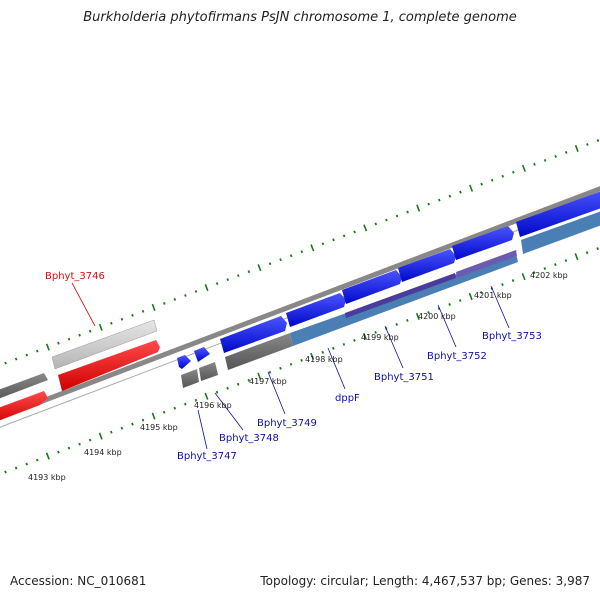 Image resolution: width=600 pixels, height=600 pixels. Describe the element at coordinates (213, 405) in the screenshot. I see `scale-label: 4196 kbp` at that location.